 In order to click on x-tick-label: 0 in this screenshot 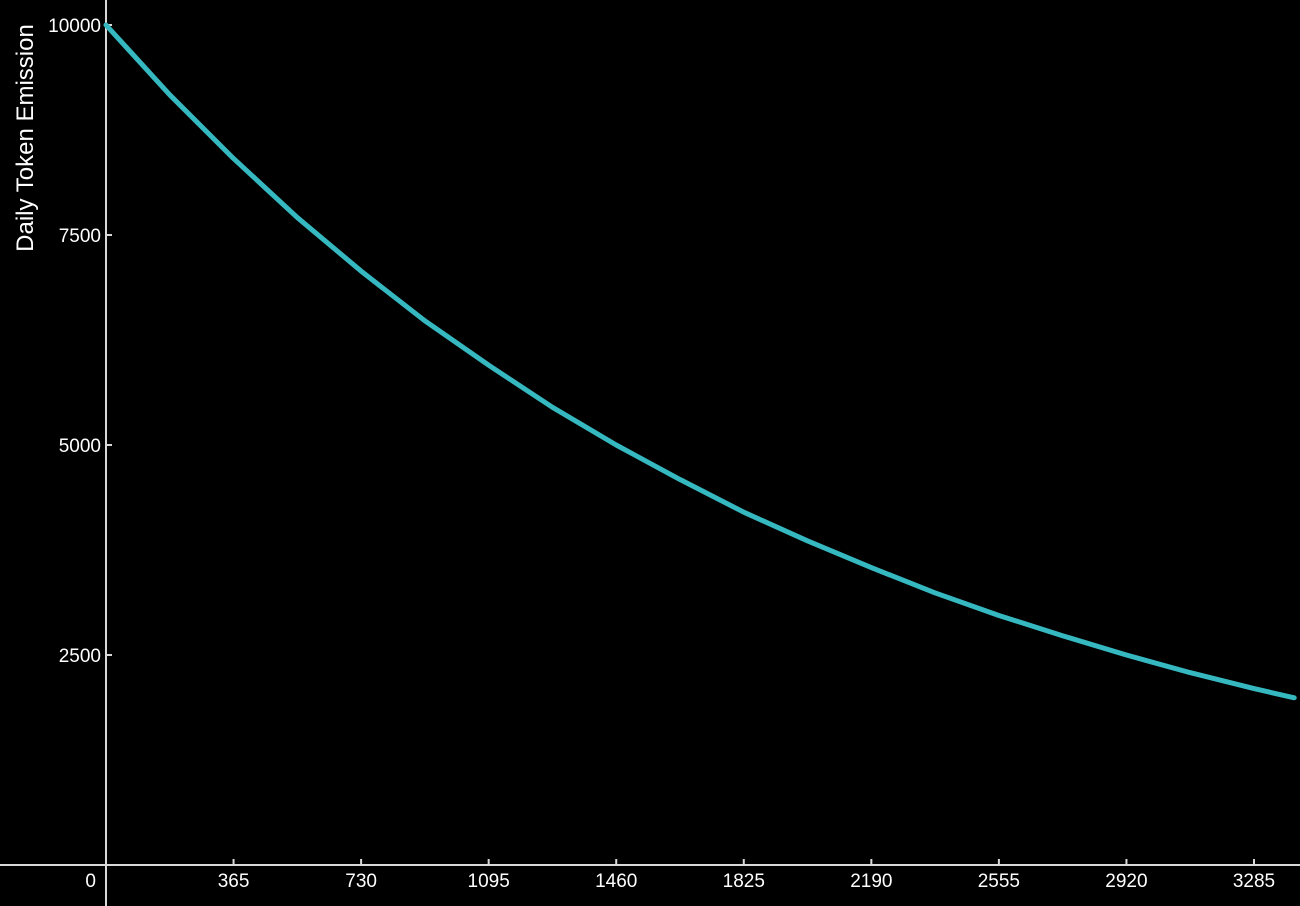, I will do `click(90, 881)`.